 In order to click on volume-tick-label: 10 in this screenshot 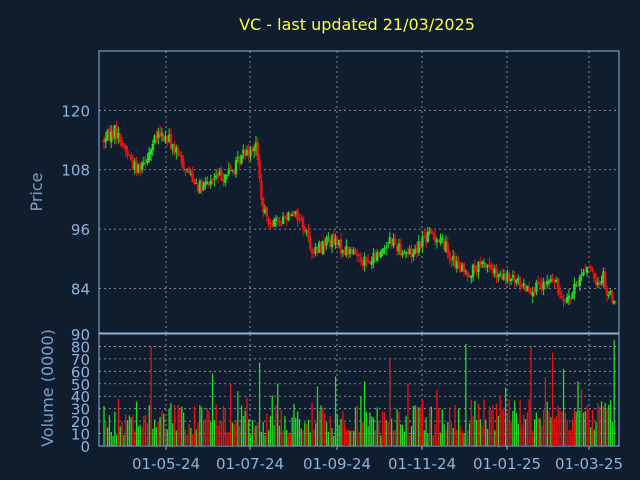, I will do `click(80, 435)`.